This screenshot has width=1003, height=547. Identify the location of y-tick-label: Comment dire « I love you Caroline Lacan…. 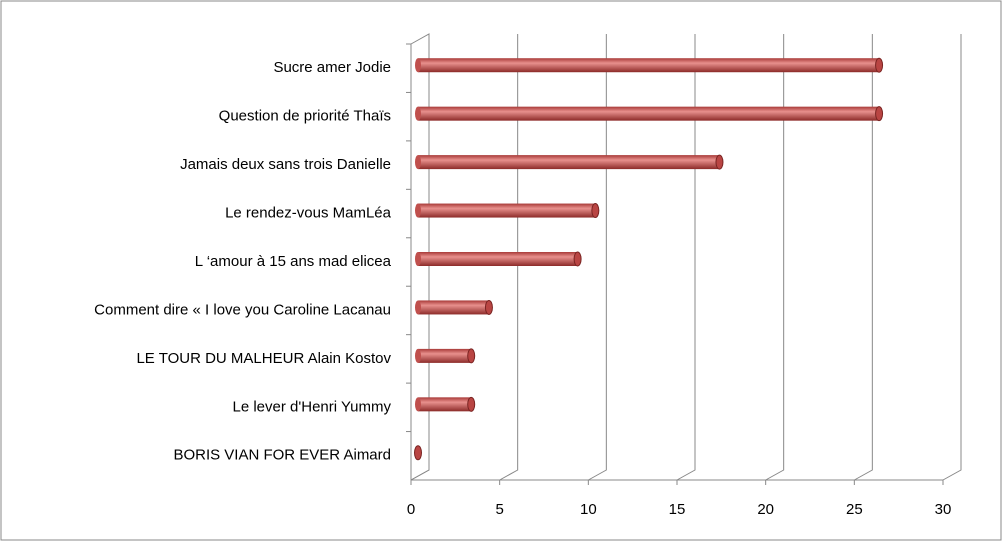
(242, 309).